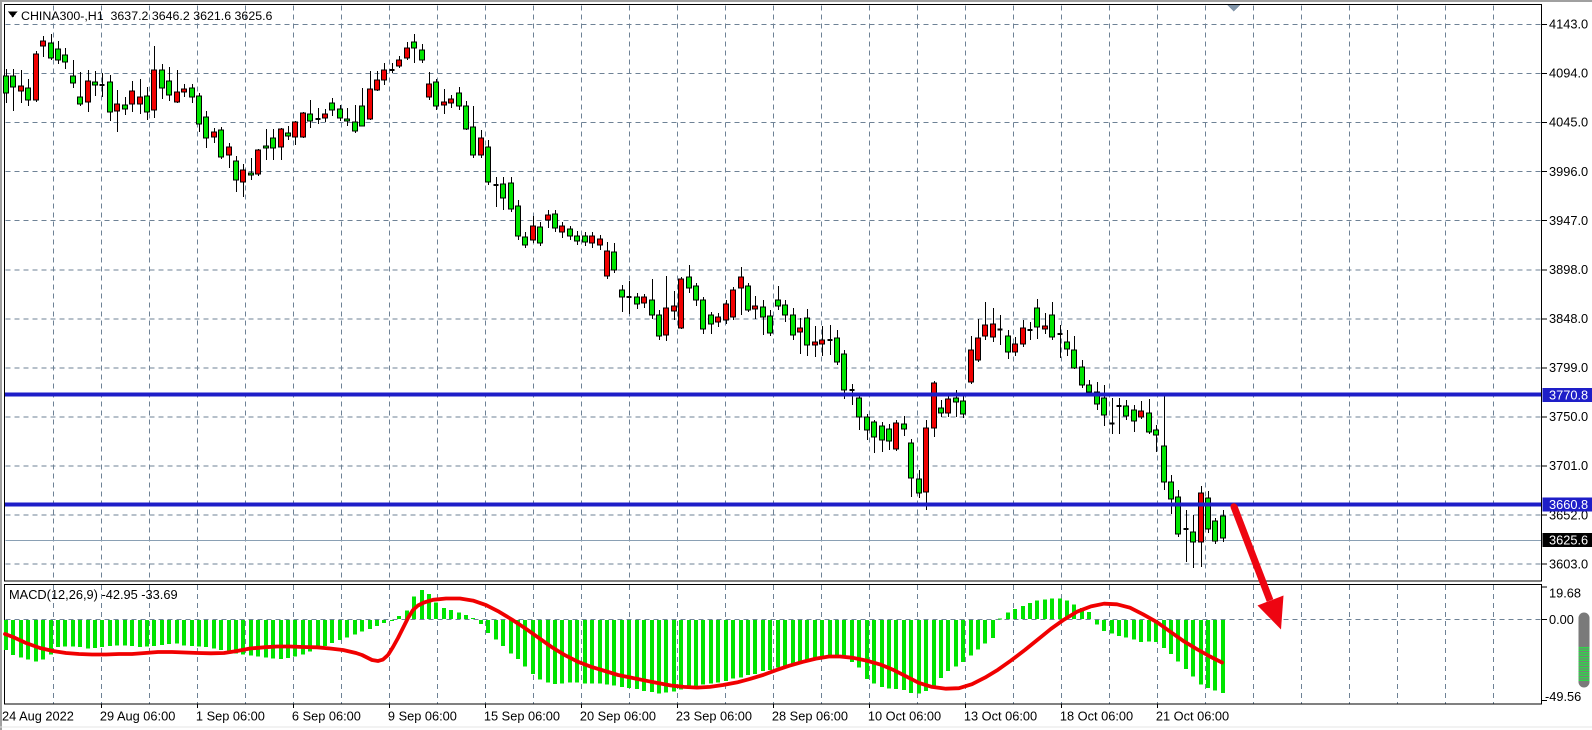  I want to click on svg-text: 3947.0, so click(1568, 220).